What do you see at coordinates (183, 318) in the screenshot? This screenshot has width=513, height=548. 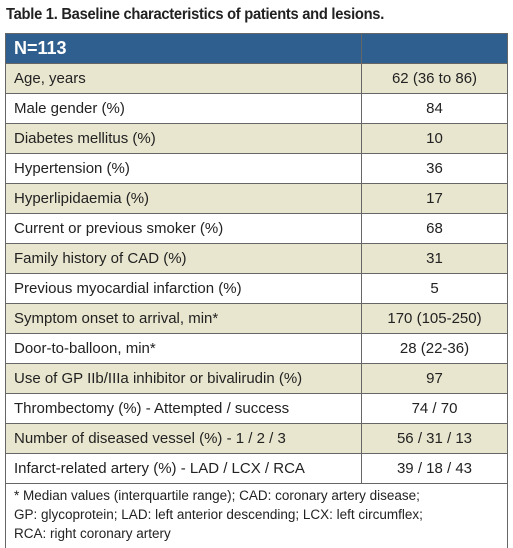 I see `row-label: Symptom onset to arrival, min*` at bounding box center [183, 318].